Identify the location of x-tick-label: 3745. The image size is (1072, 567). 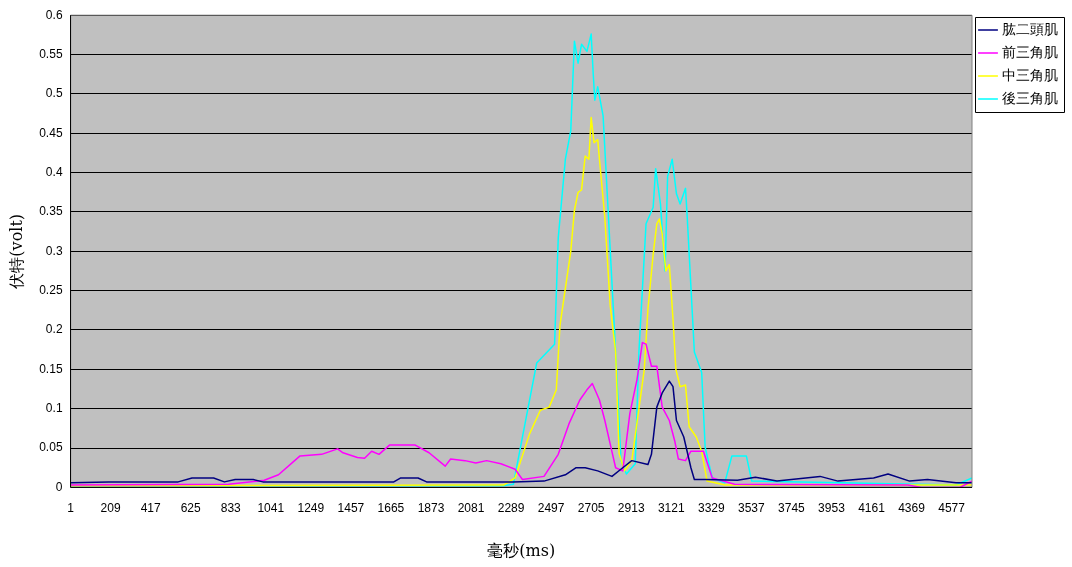
(792, 507).